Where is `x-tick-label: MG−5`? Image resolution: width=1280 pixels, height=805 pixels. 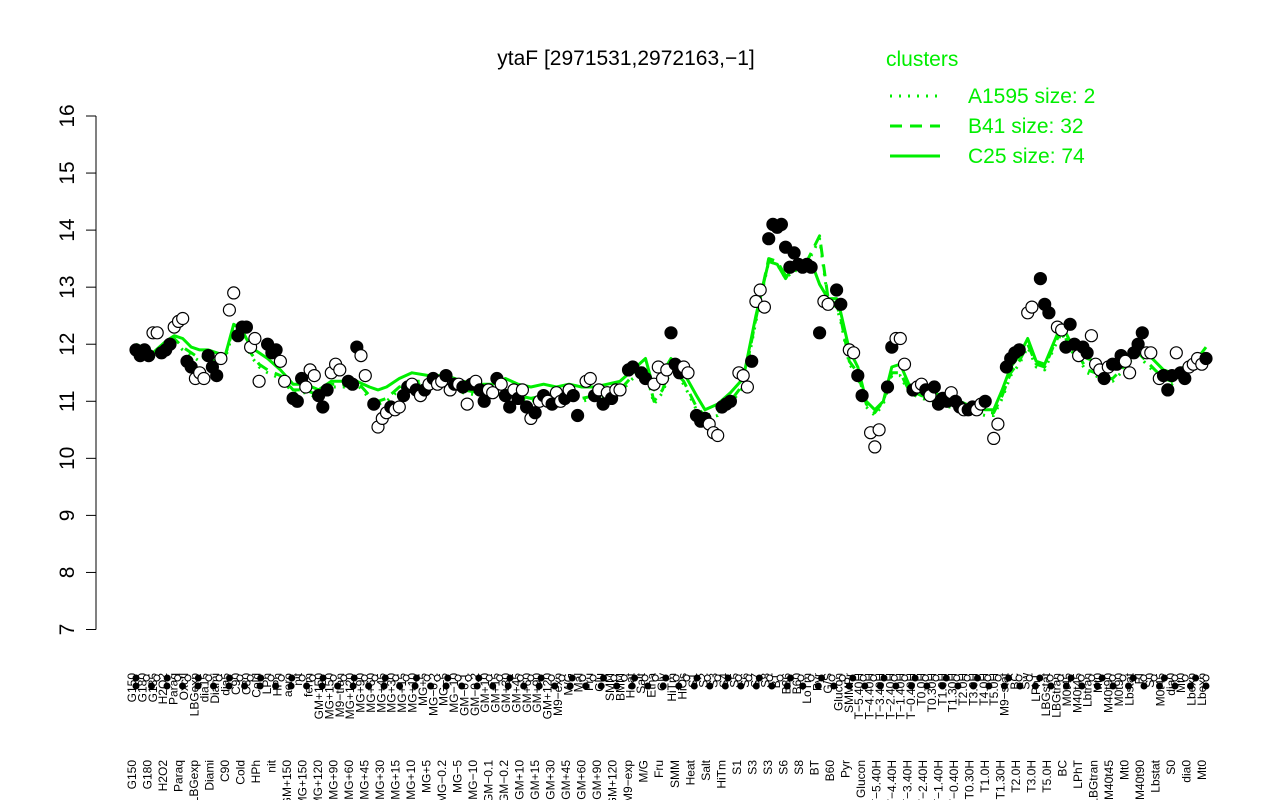
x-tick-label: MG−5 is located at coordinates (458, 776).